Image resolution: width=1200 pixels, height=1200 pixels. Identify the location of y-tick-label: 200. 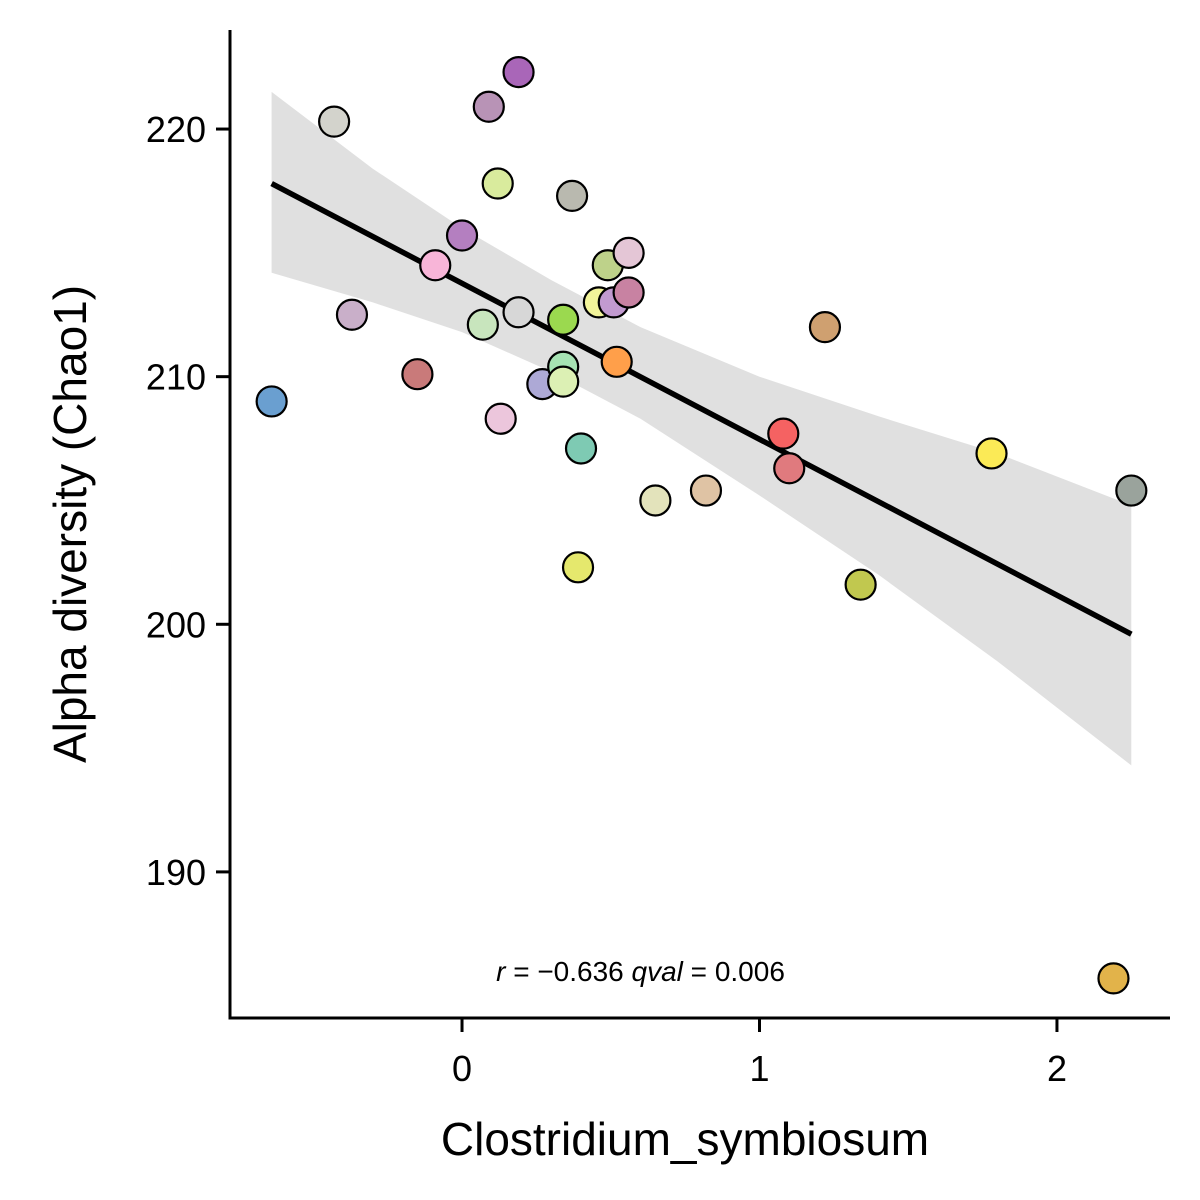
(176, 624).